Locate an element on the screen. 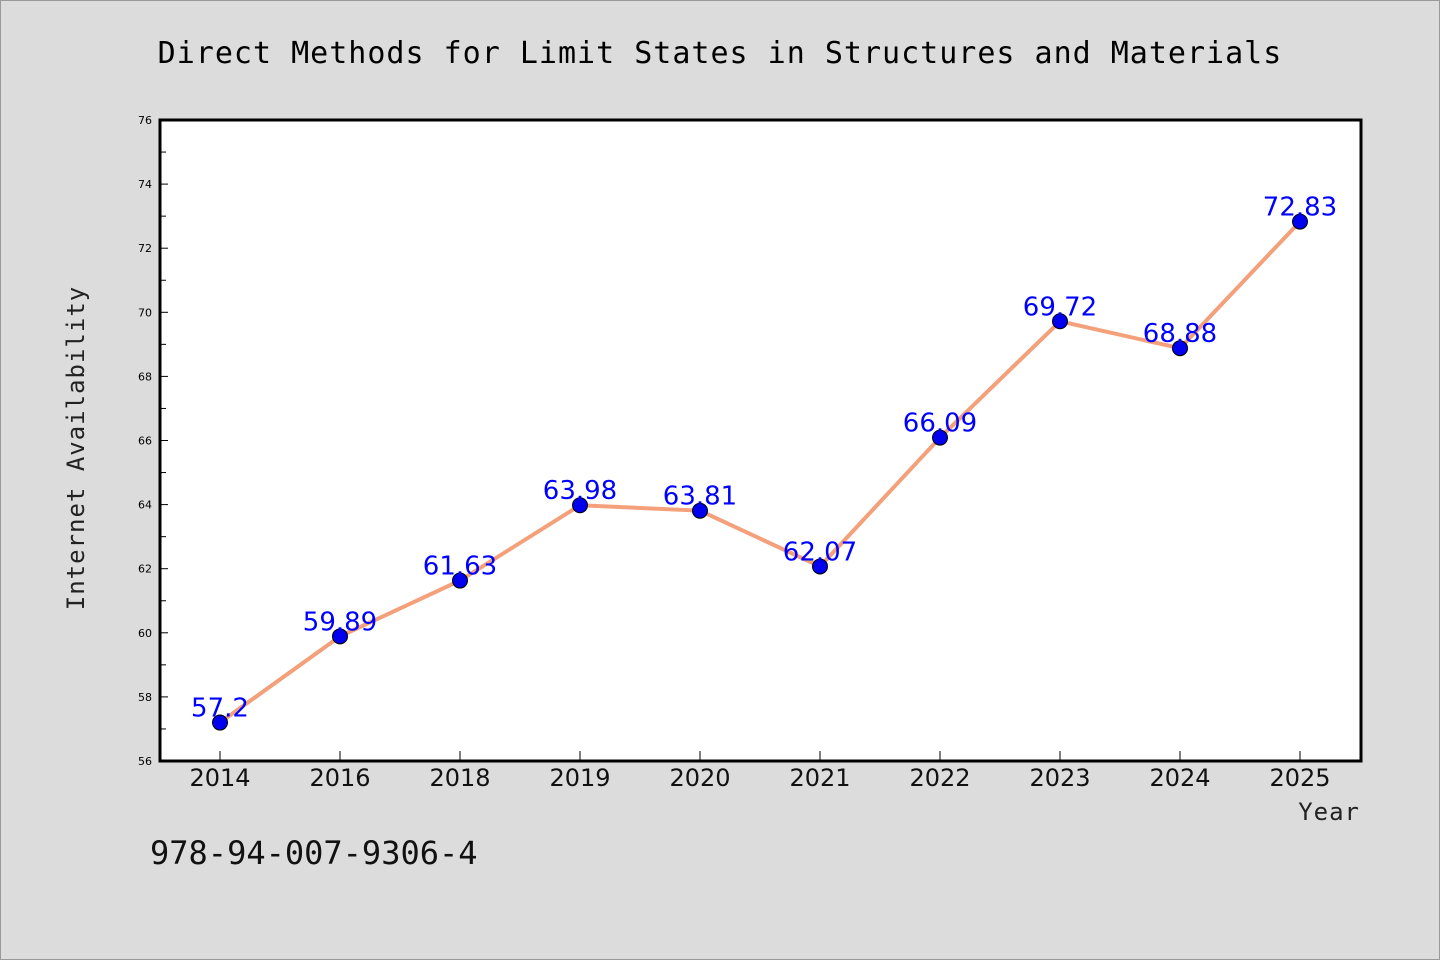 This screenshot has height=960, width=1440. y-tick-label: 70 is located at coordinates (145, 312).